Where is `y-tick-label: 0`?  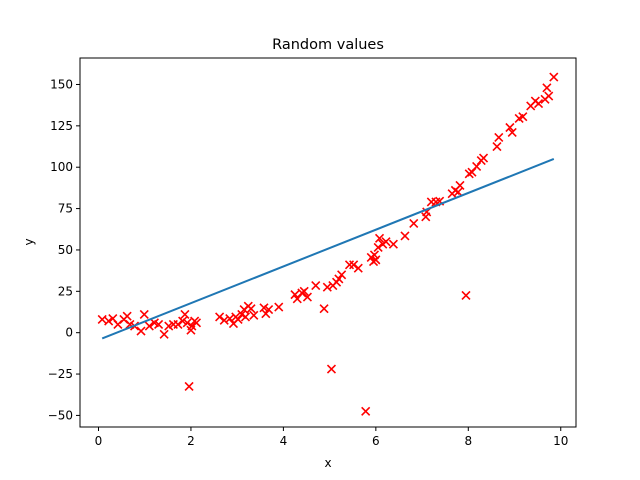 y-tick-label: 0 is located at coordinates (69, 333).